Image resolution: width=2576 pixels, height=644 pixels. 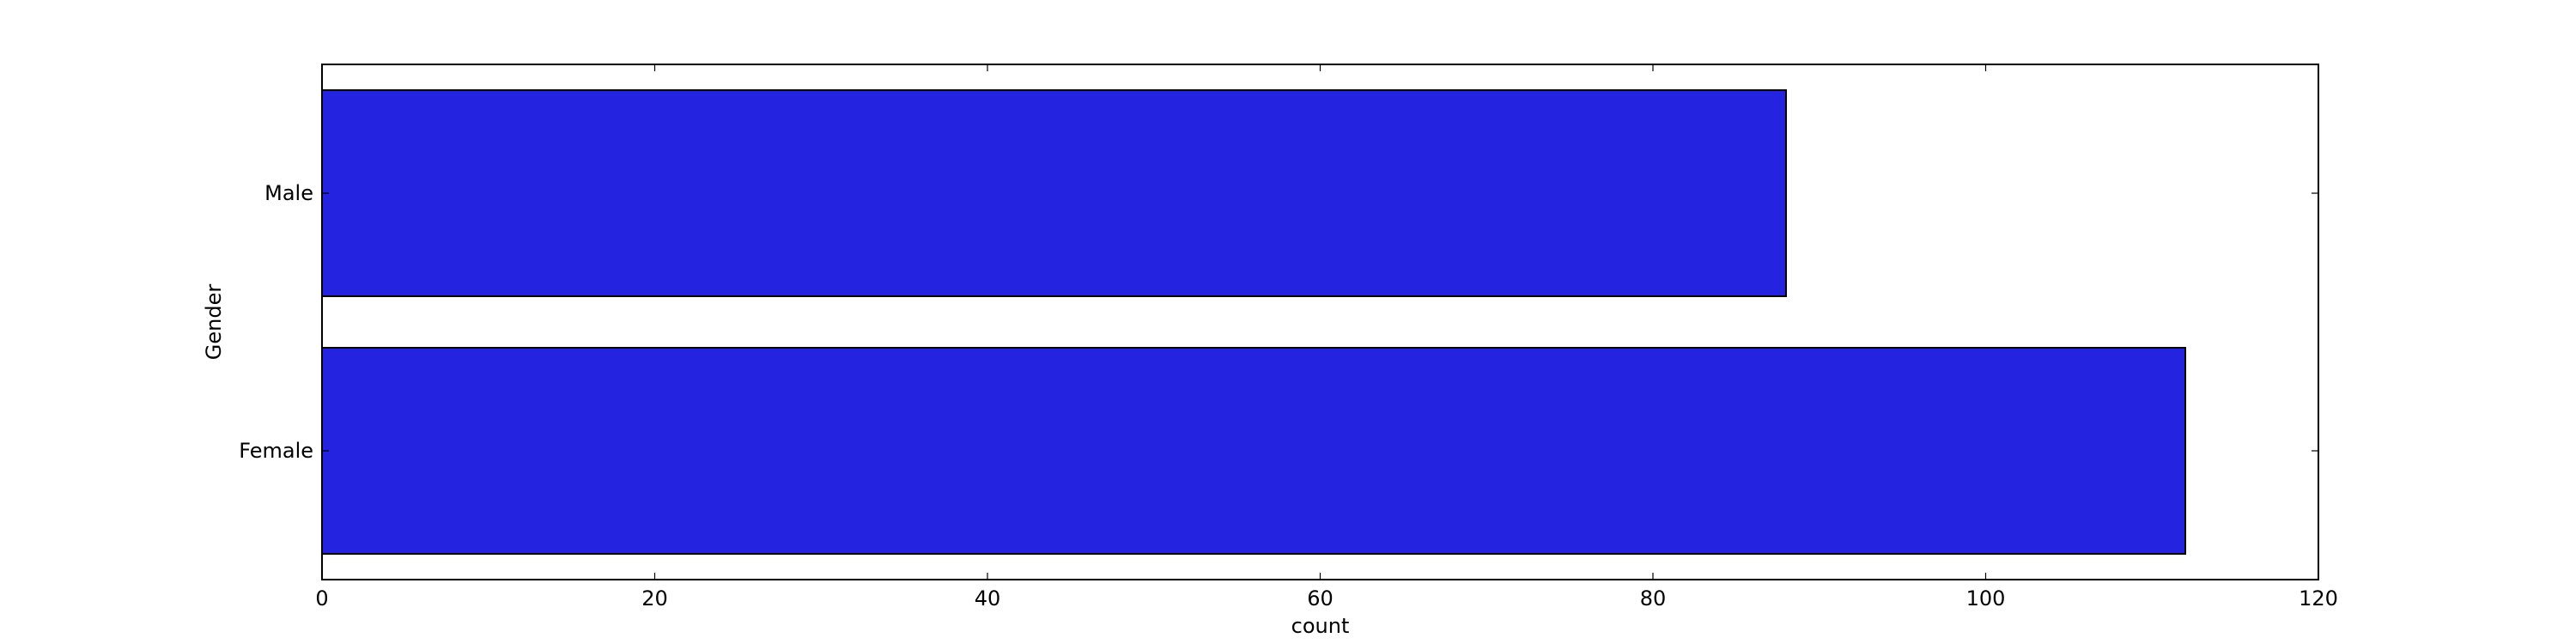 What do you see at coordinates (1320, 626) in the screenshot?
I see `x-axis-label: count` at bounding box center [1320, 626].